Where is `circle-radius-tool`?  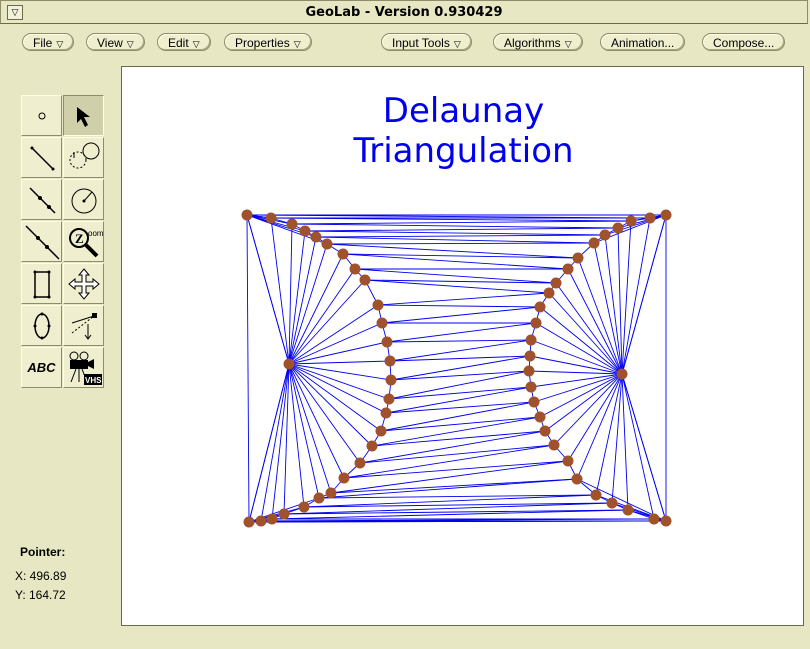 circle-radius-tool is located at coordinates (83, 199).